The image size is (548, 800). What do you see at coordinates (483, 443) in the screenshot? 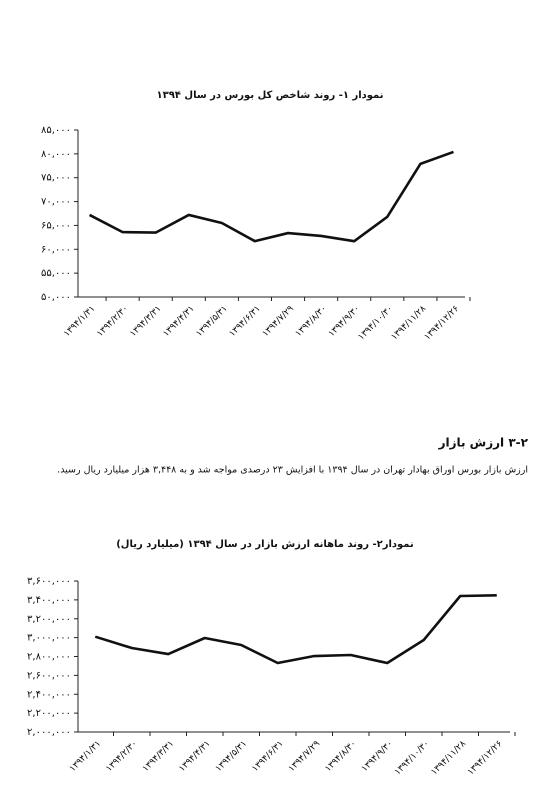
I see `section-heading: ۳-۲ ارزش بازار` at bounding box center [483, 443].